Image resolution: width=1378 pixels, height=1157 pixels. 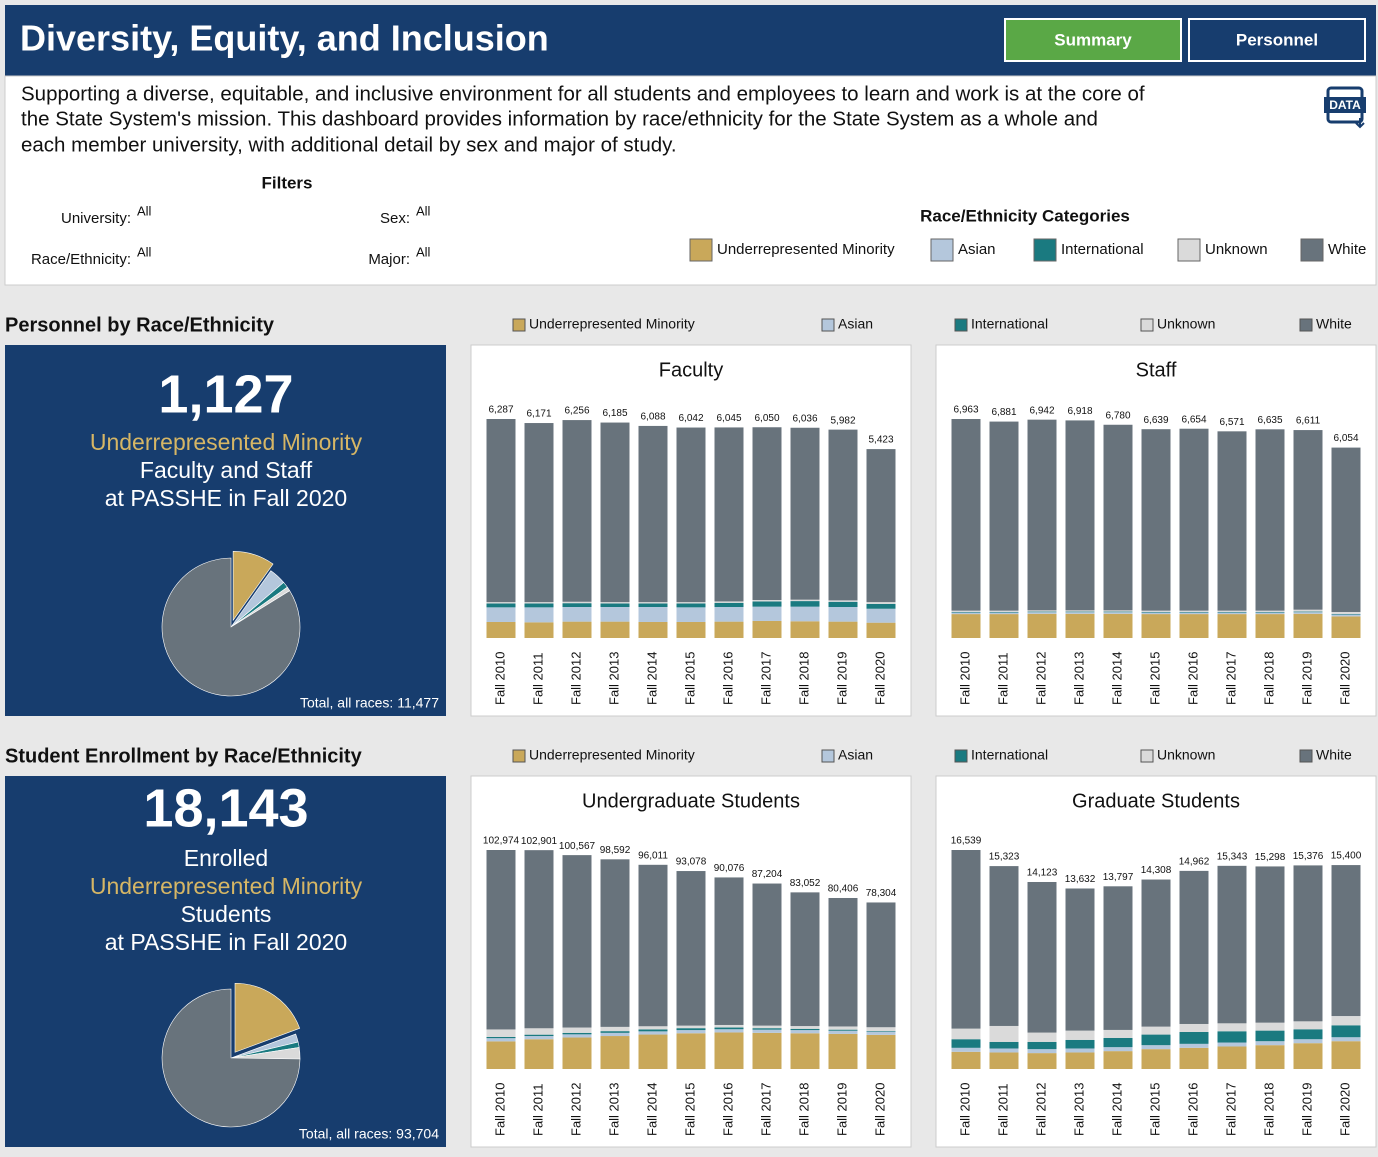 What do you see at coordinates (1306, 678) in the screenshot?
I see `x-tick-label: Fall 2019` at bounding box center [1306, 678].